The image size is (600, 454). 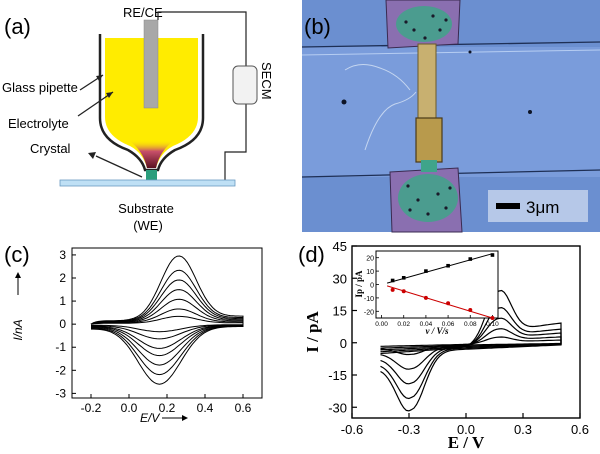 What do you see at coordinates (147, 183) in the screenshot?
I see `substrate-bar` at bounding box center [147, 183].